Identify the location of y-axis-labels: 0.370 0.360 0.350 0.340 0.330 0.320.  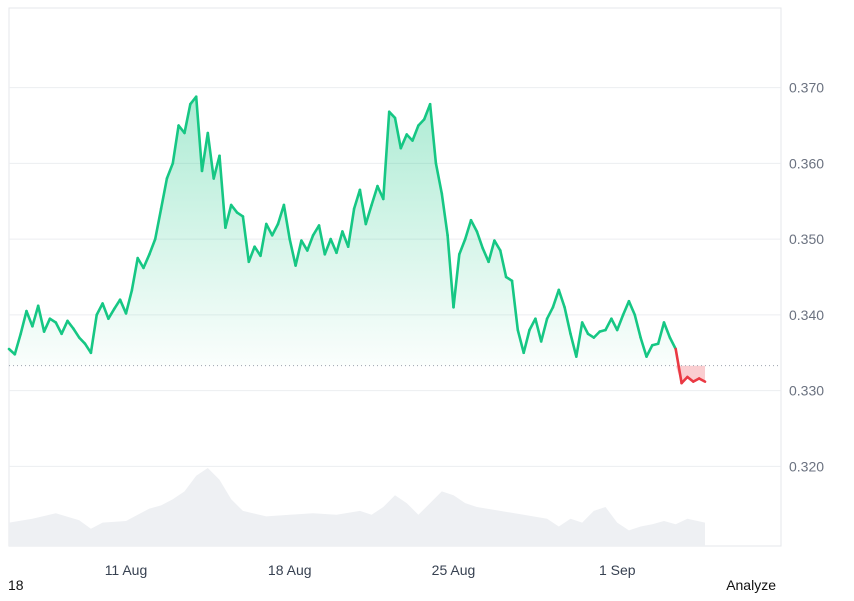
(806, 277).